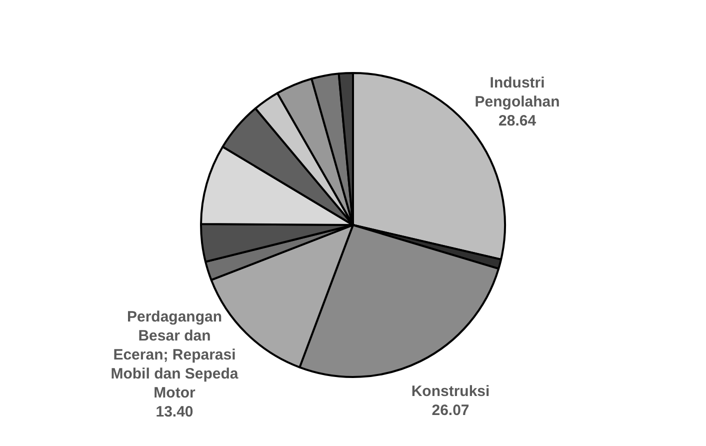  What do you see at coordinates (517, 92) in the screenshot?
I see `slice-label: Industri Pengolahan` at bounding box center [517, 92].